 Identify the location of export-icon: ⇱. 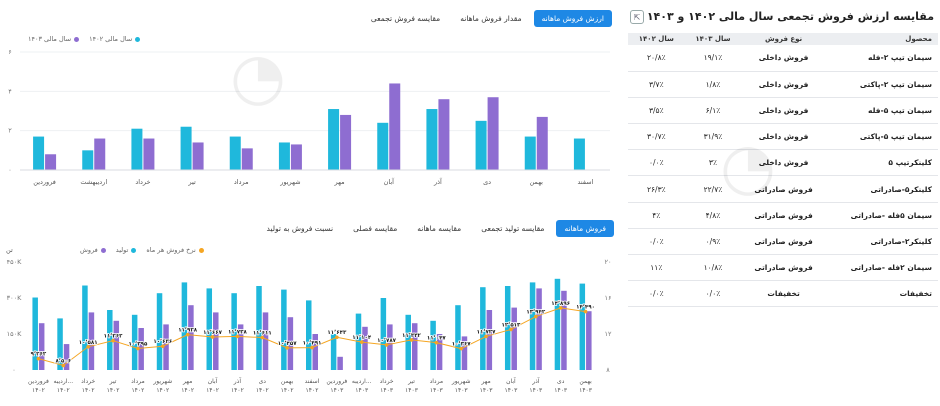
(637, 17).